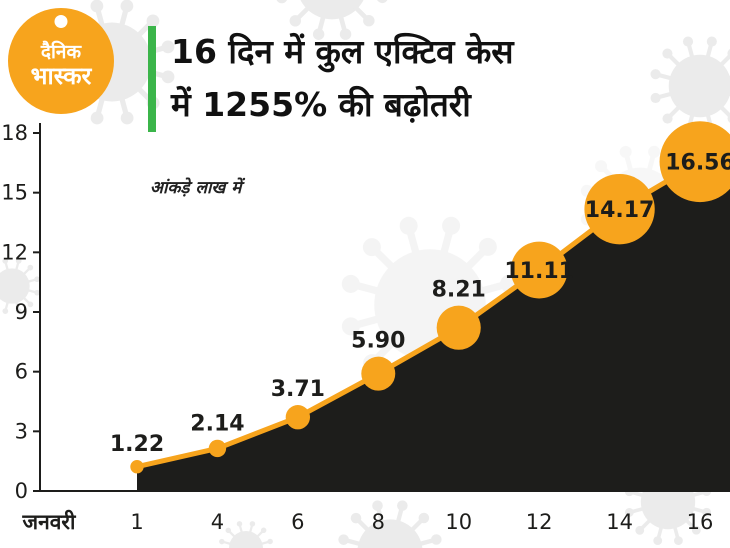 The height and width of the screenshot is (548, 730). Describe the element at coordinates (21, 312) in the screenshot. I see `y-axis-tick-label: 9` at that location.